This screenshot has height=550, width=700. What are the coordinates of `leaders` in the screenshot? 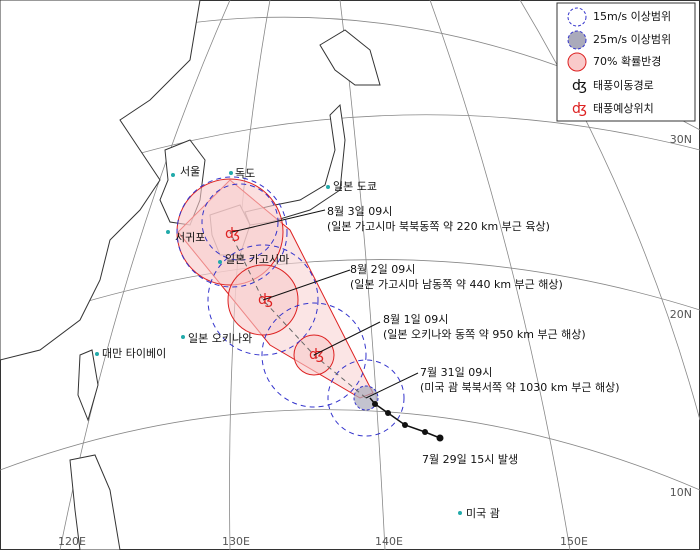 It's located at (325, 304).